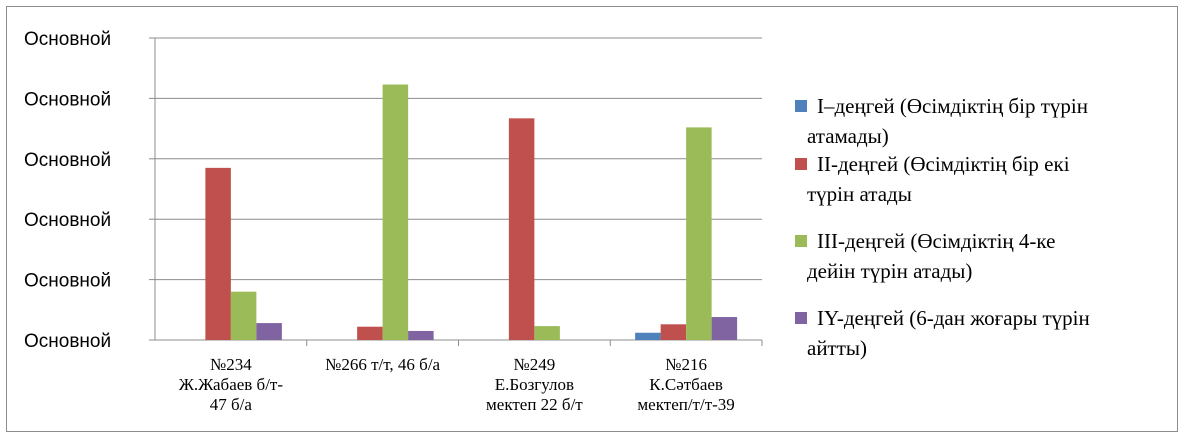 The height and width of the screenshot is (438, 1186). I want to click on legend-label: III-деңгей (Өсімдіктің 4-ке, so click(936, 241).